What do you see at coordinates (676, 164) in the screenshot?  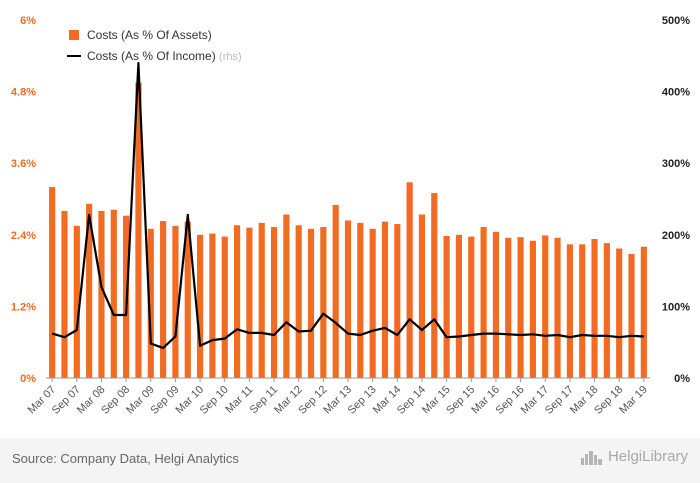 I see `y-right-tick-label: 300%` at bounding box center [676, 164].